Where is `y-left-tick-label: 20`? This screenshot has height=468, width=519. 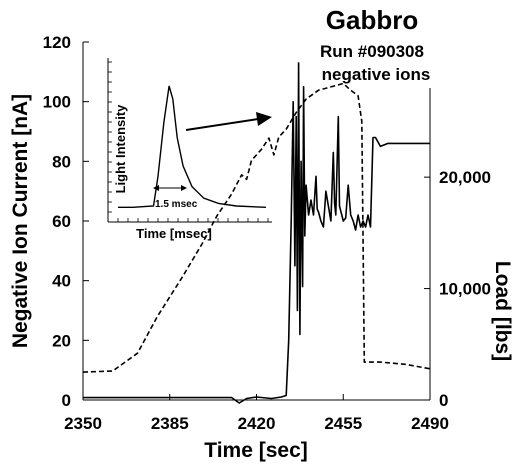 y-left-tick-label: 20 is located at coordinates (61, 340).